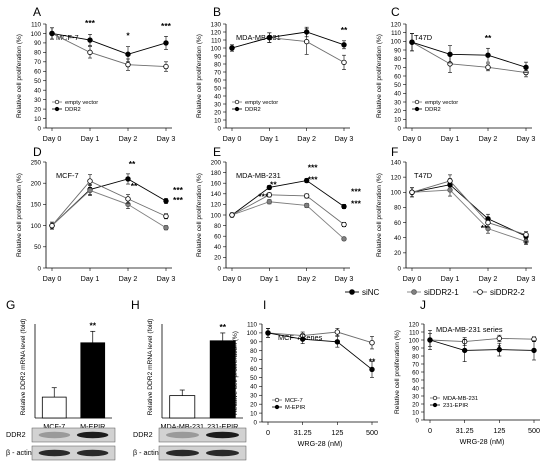 The image size is (550, 464). Describe the element at coordinates (217, 226) in the screenshot. I see `y-tick-label: 80` at that location.